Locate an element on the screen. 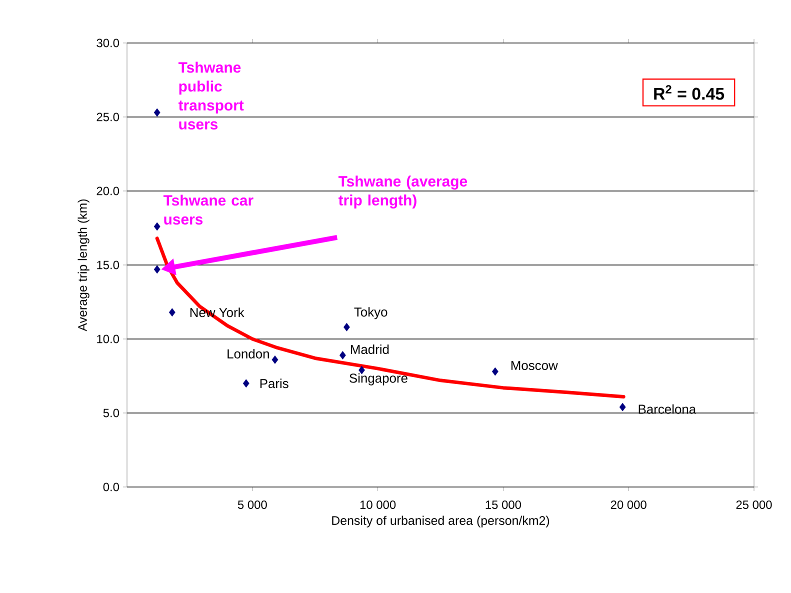 This screenshot has width=791, height=593. y-tick-label: 15.0 is located at coordinates (108, 265).